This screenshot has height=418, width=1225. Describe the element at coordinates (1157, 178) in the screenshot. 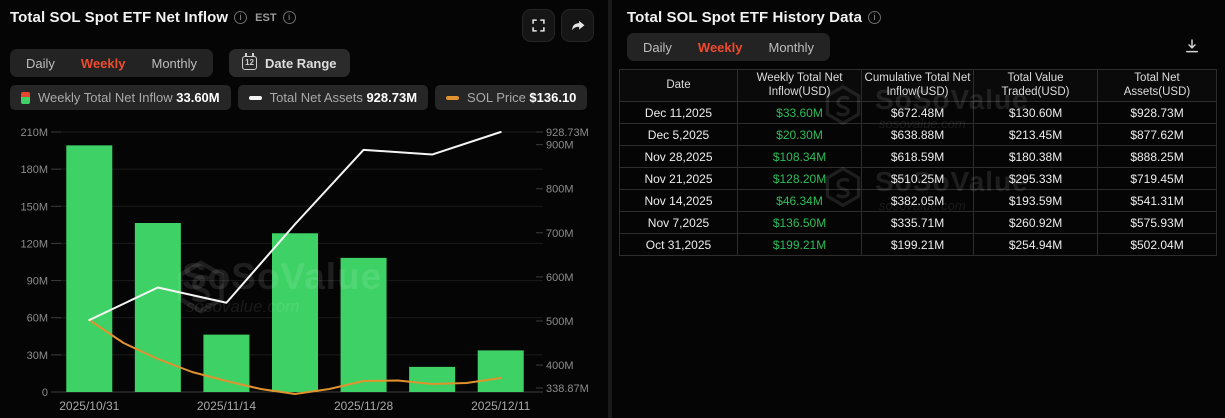

I see `cell-assets: $719.45M` at that location.